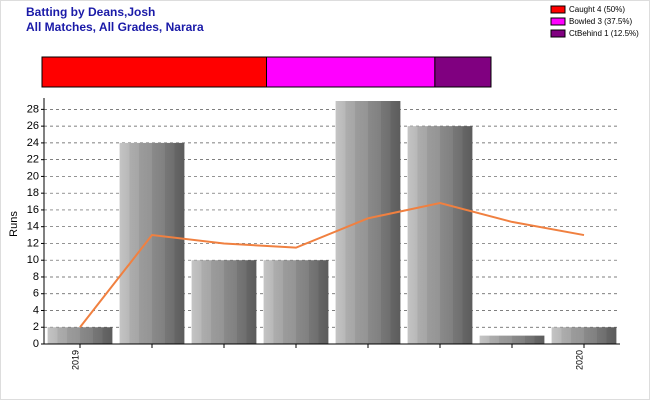 Image resolution: width=650 pixels, height=400 pixels. Describe the element at coordinates (36, 344) in the screenshot. I see `y-tick-label: 0` at that location.